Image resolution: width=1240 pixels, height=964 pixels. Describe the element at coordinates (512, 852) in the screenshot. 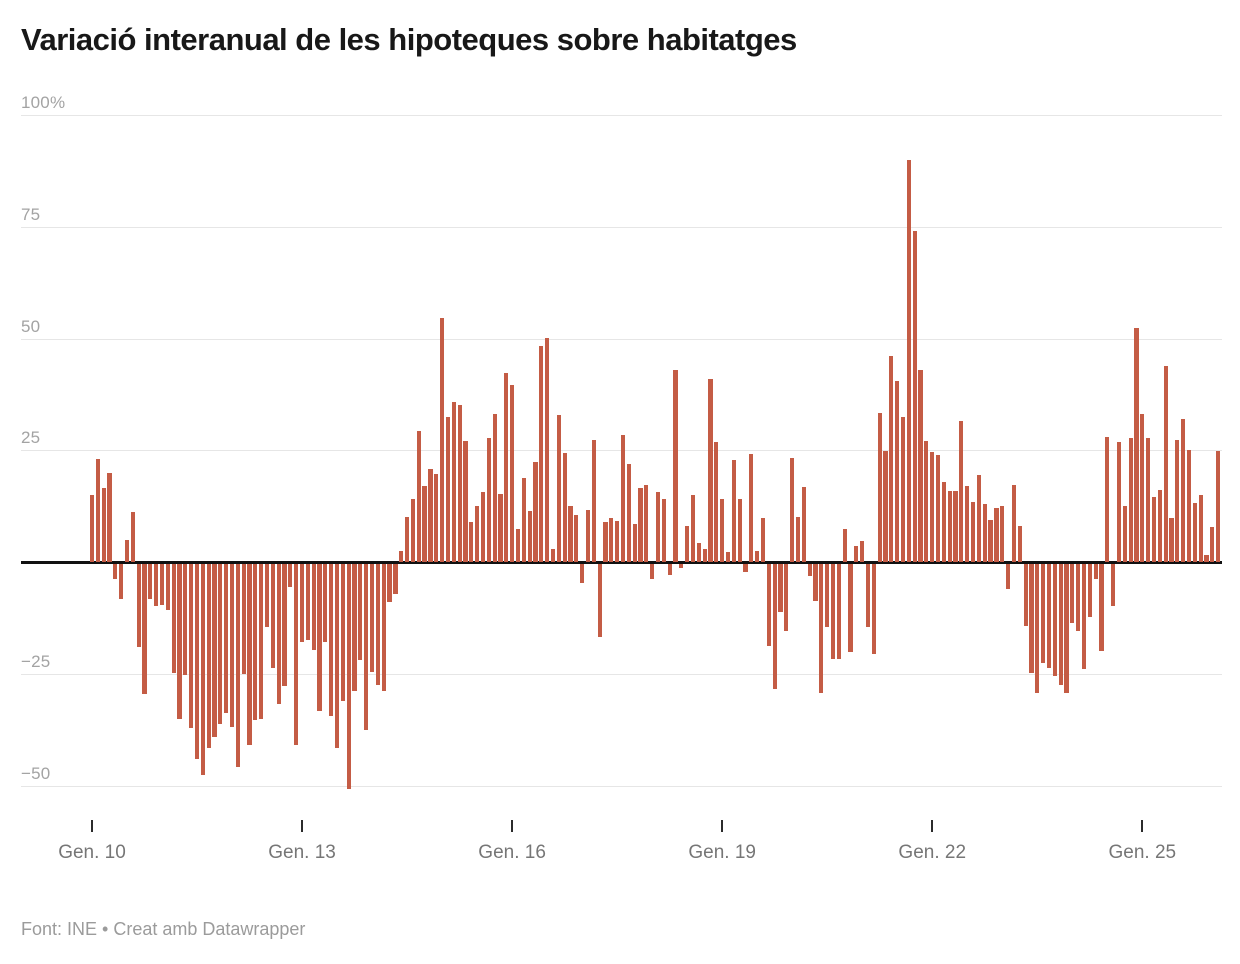

I see `x-axis-label: Gen. 16` at that location.